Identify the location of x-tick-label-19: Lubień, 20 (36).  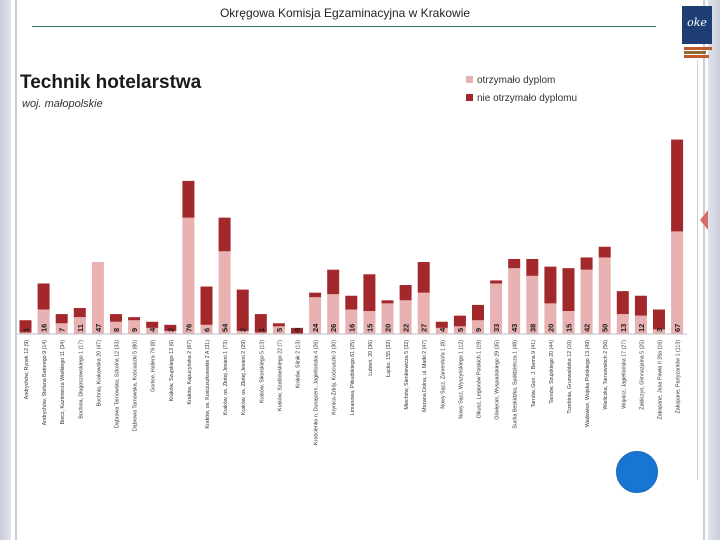
(371, 358).